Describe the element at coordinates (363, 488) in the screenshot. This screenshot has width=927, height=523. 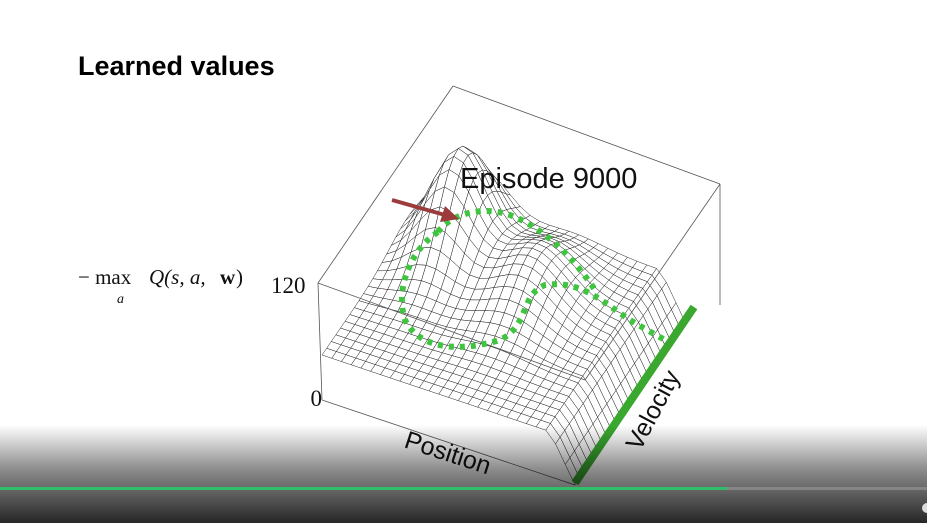
I see `progress-played` at that location.